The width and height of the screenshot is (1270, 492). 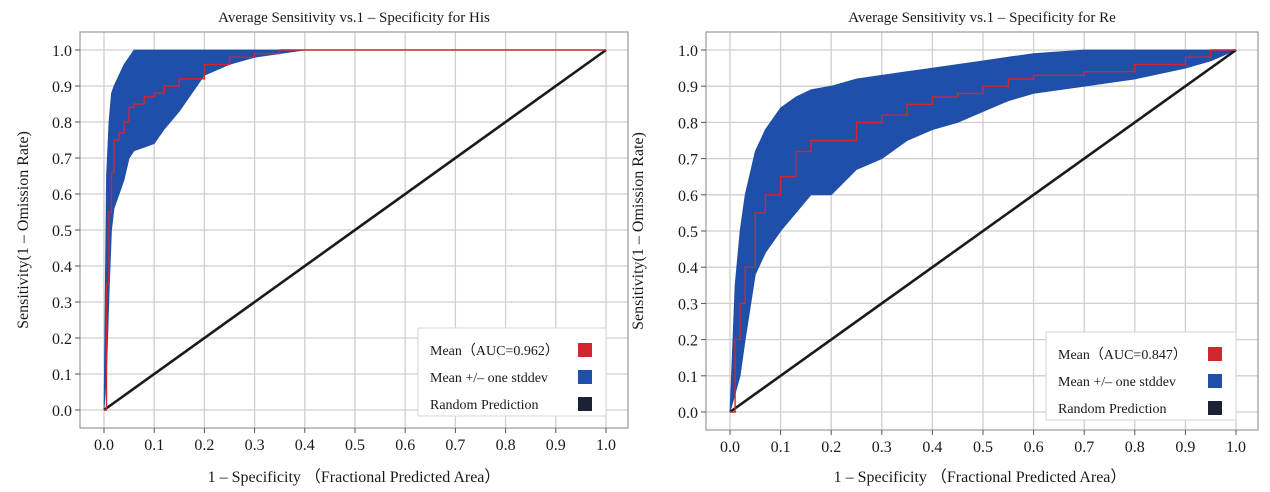 What do you see at coordinates (1122, 355) in the screenshot?
I see `legend-label: Mean（AUC=0.847）` at bounding box center [1122, 355].